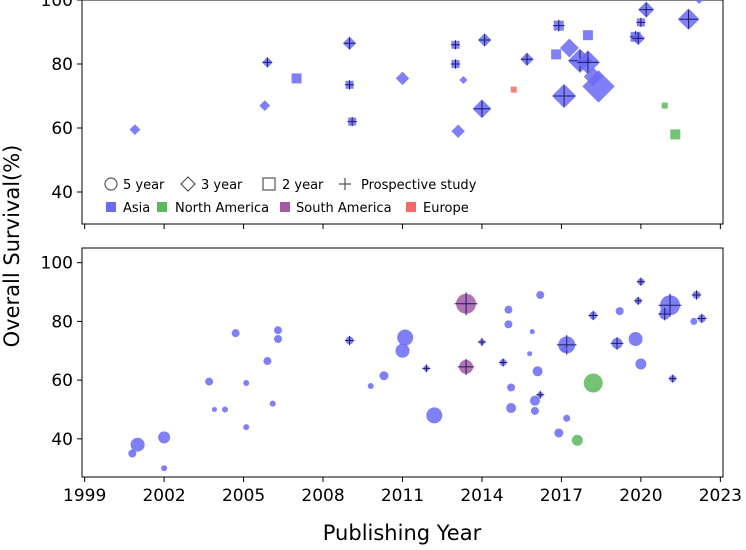 This screenshot has height=550, width=746. I want to click on legend-square-icon, so click(269, 184).